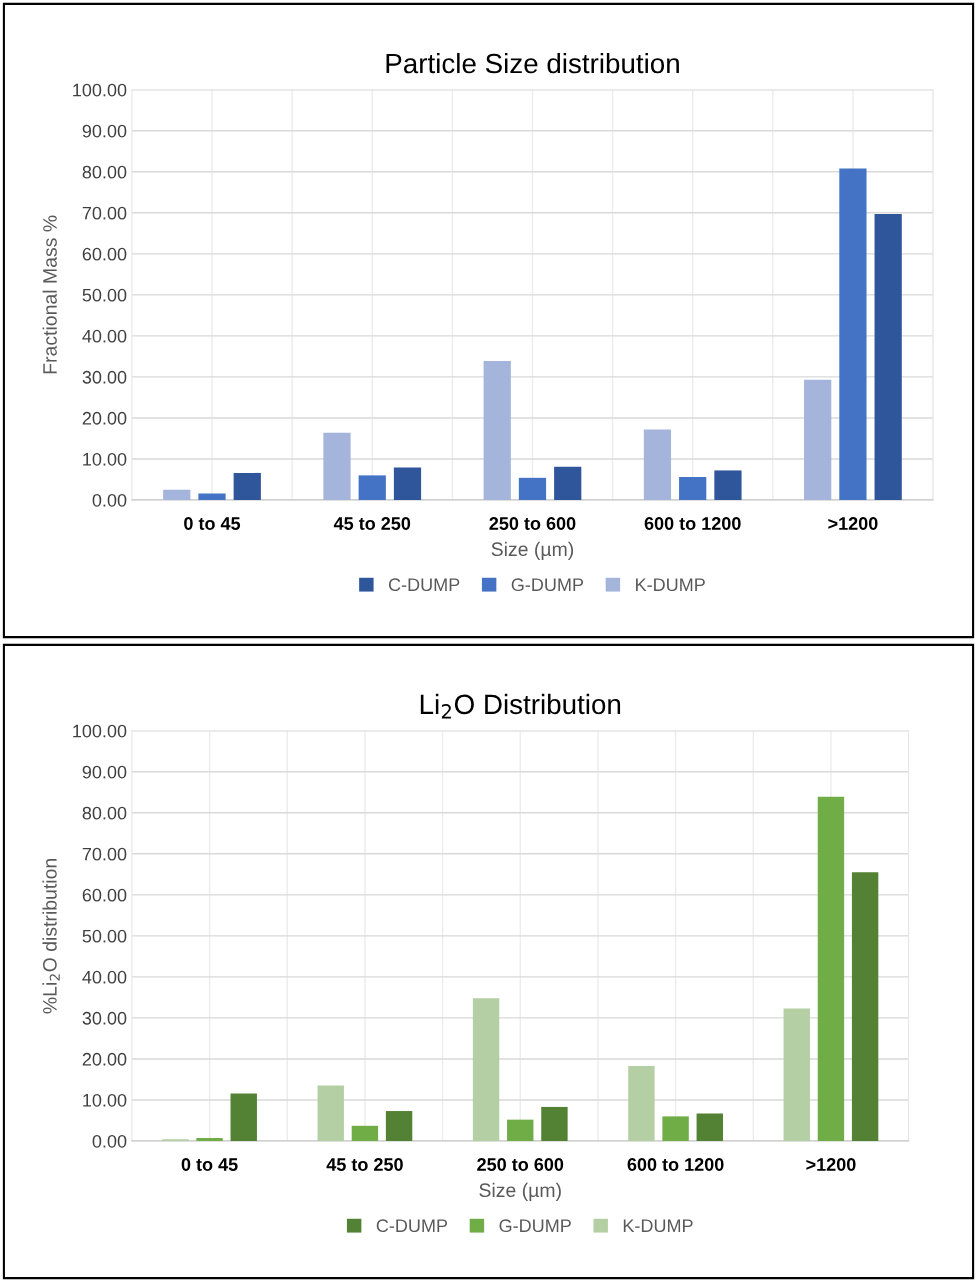 The width and height of the screenshot is (977, 1282). I want to click on chart-title: Particle Size distribution, so click(532, 63).